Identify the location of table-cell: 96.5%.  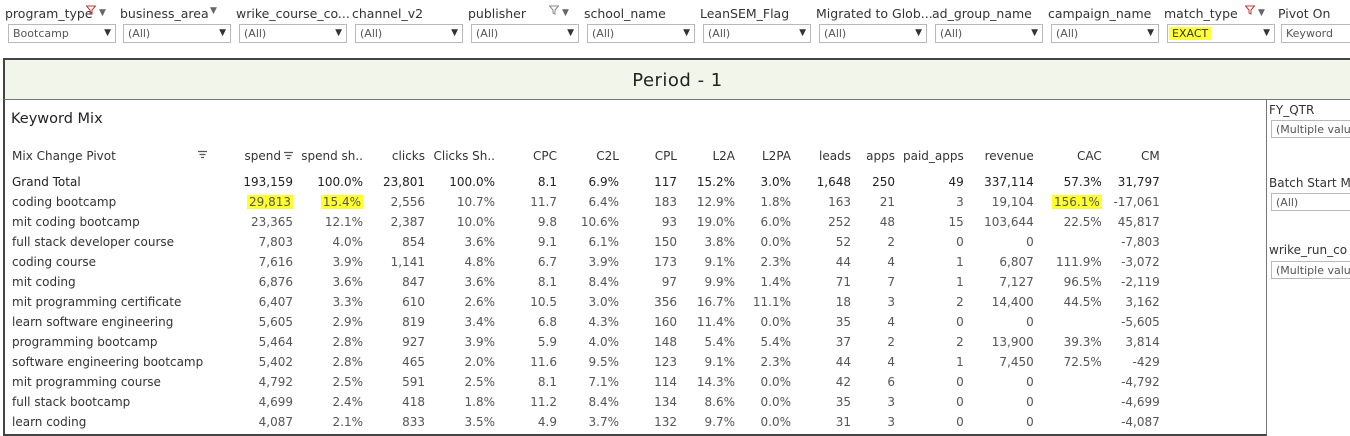
(1082, 282).